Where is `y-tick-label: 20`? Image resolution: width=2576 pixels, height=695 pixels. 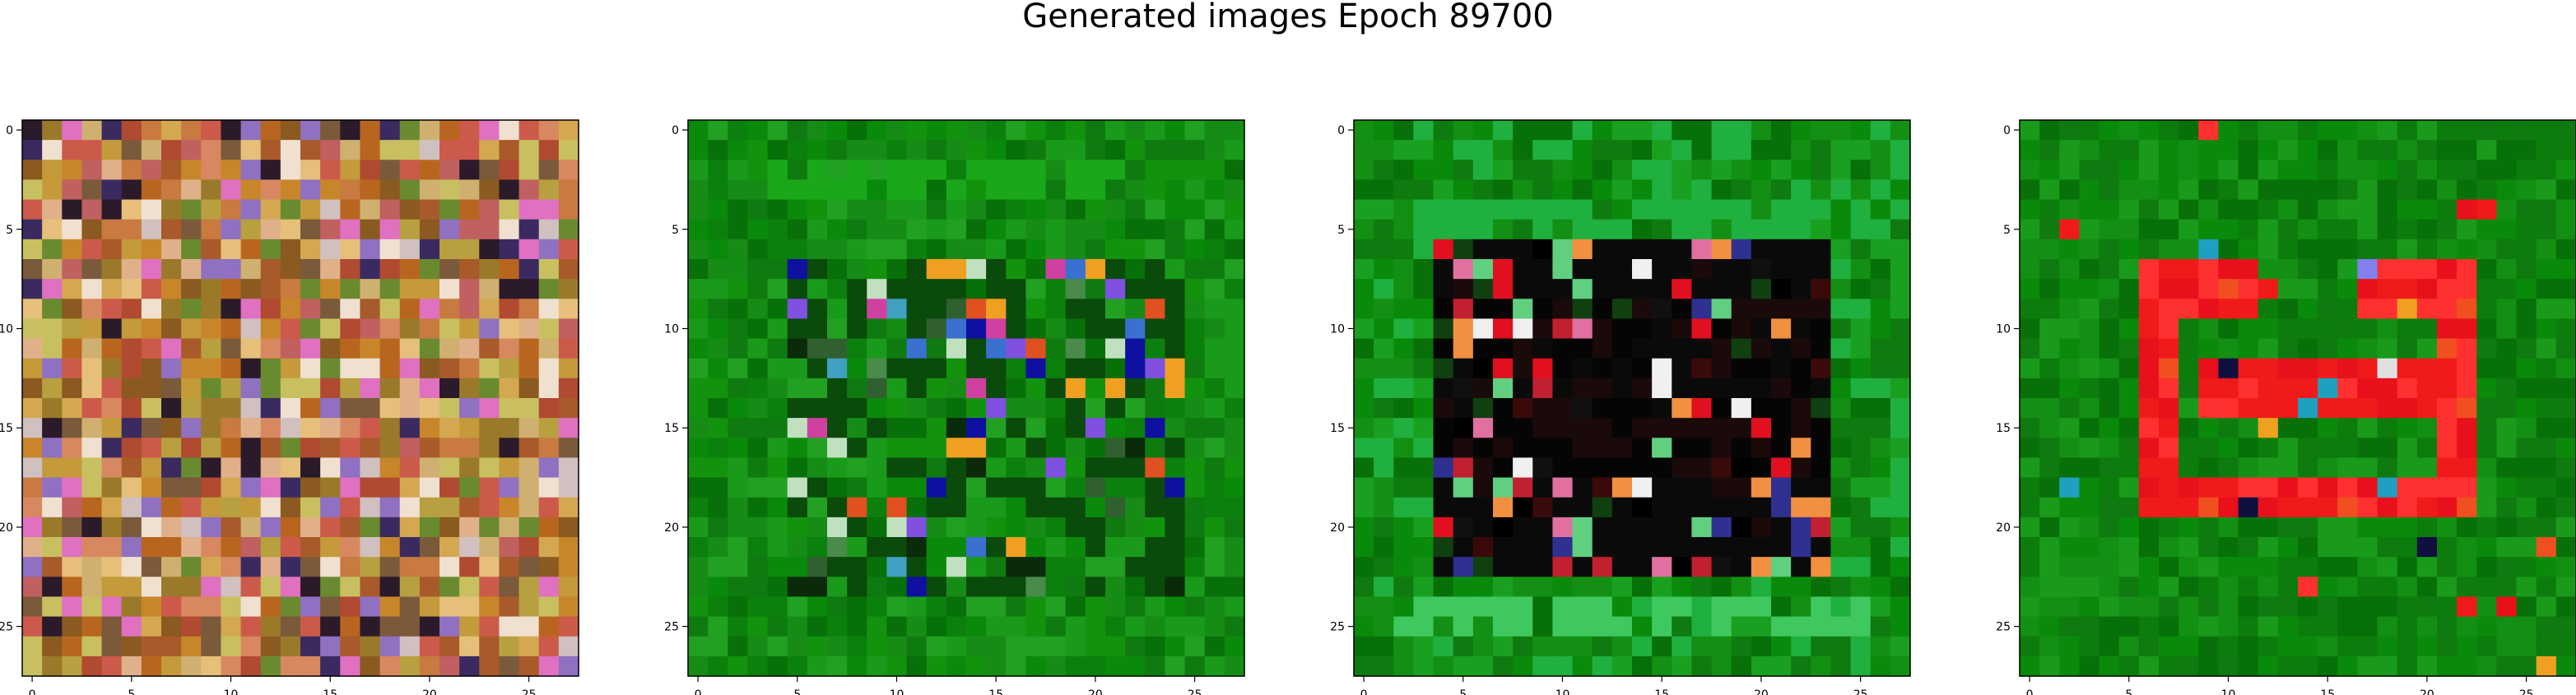 y-tick-label: 20 is located at coordinates (2003, 528).